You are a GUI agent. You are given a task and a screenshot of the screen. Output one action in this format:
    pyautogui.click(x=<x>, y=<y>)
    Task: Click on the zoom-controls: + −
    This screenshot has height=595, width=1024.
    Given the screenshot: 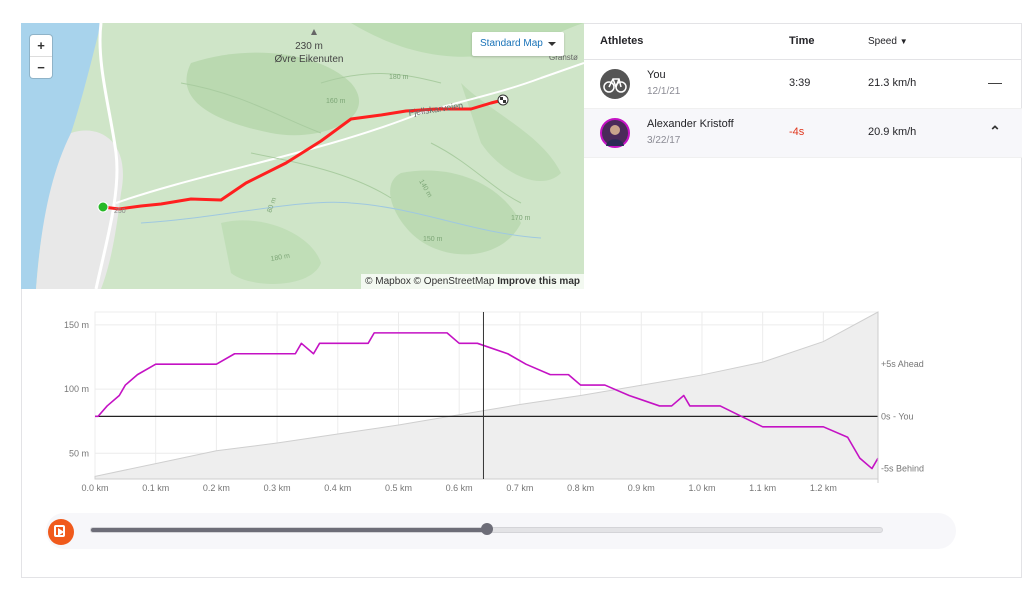 What is the action you would take?
    pyautogui.click(x=41, y=56)
    